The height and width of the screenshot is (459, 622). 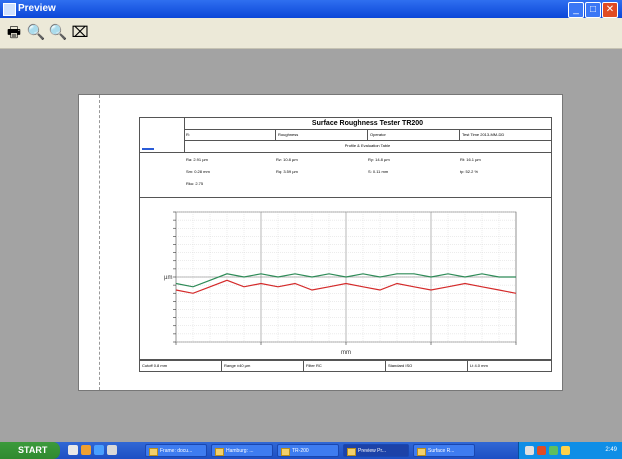 What do you see at coordinates (181, 365) in the screenshot?
I see `footer-cell: Cutoff 0.8 mm` at bounding box center [181, 365].